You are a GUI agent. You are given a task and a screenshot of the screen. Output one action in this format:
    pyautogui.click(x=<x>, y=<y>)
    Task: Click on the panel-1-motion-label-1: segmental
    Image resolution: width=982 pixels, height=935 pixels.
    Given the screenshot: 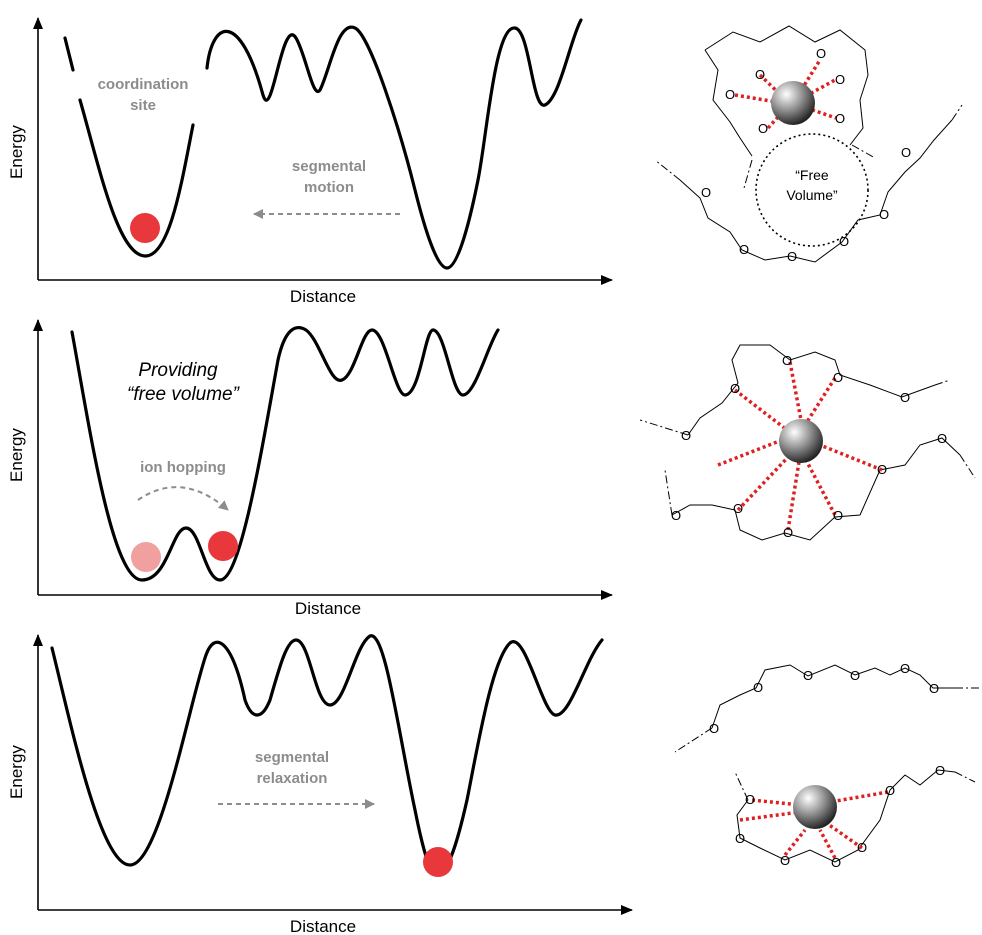 What is the action you would take?
    pyautogui.click(x=329, y=166)
    